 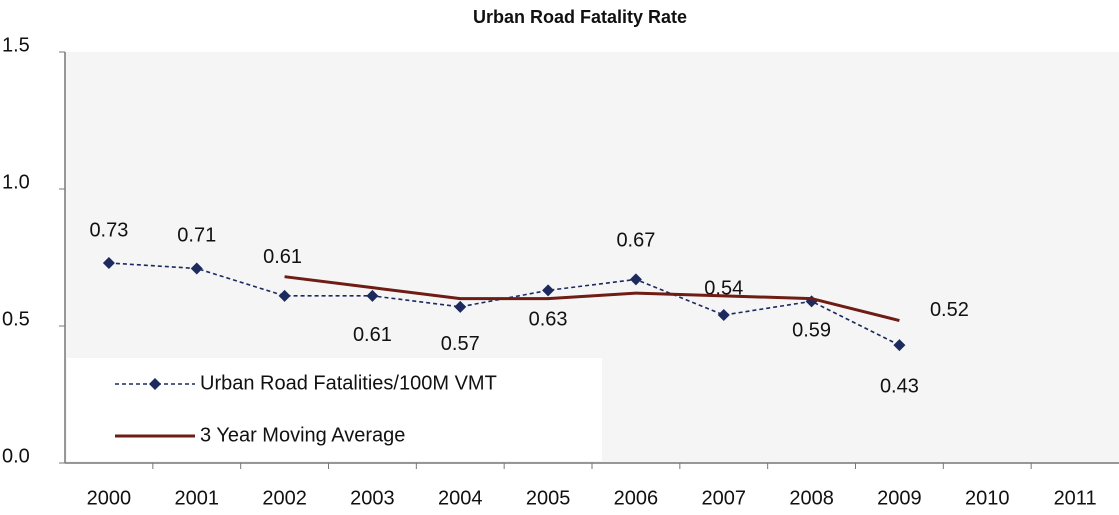 I want to click on legend-label: 3 Year Moving Average, so click(x=302, y=435).